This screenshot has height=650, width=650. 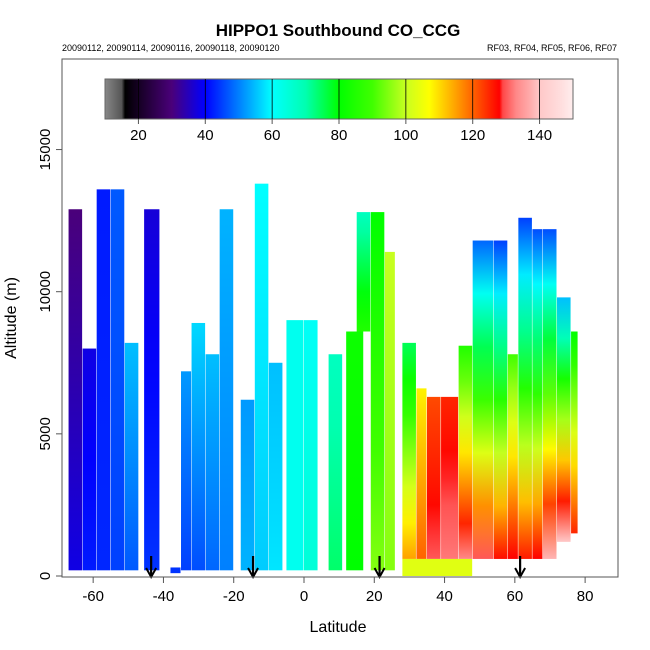 What do you see at coordinates (338, 590) in the screenshot?
I see `x-axis: -60 -40 -20 0 20 40 60 80` at bounding box center [338, 590].